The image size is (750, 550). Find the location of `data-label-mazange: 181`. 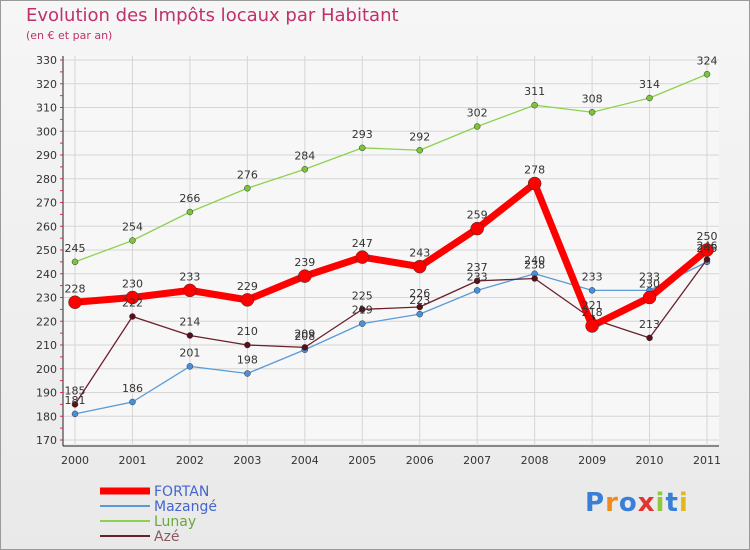

data-label-mazange: 181 is located at coordinates (75, 400).